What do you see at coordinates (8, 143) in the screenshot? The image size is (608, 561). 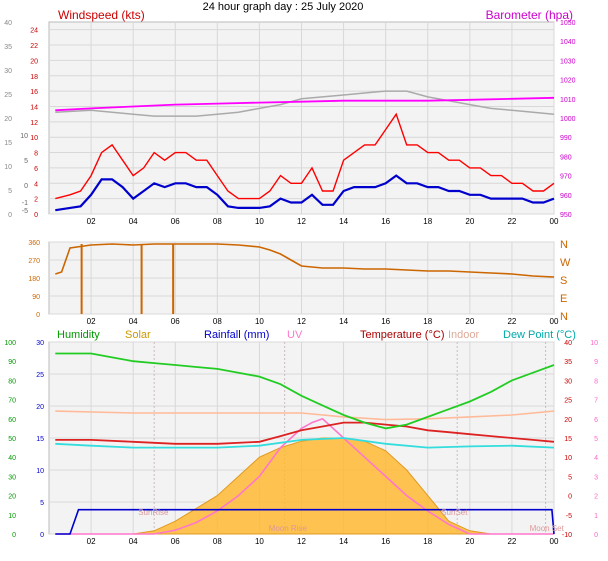 I see `wind-outer-tick: 15` at bounding box center [8, 143].